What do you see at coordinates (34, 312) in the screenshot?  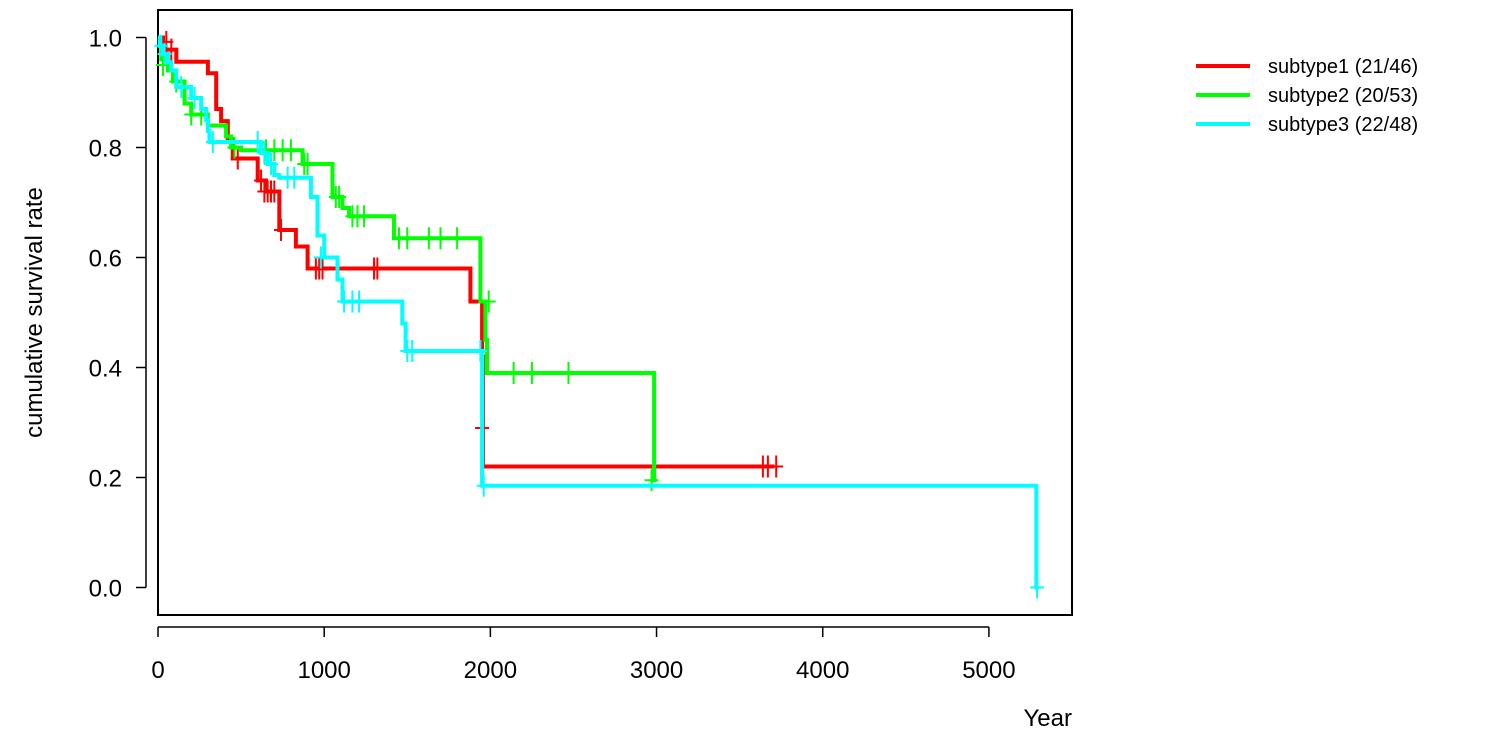 I see `y-axis-title: cumulative survival rate` at bounding box center [34, 312].